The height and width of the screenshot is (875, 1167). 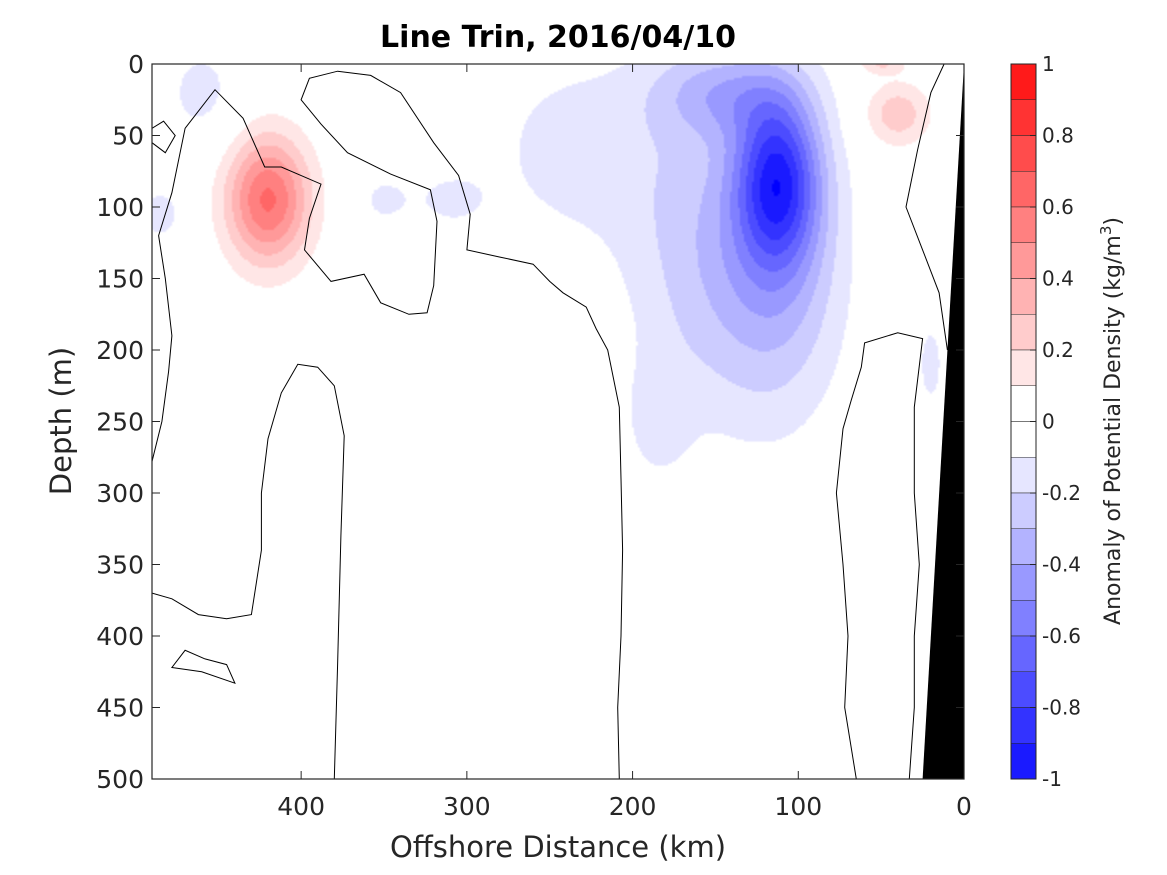 I want to click on x-axis-label: Offshore Distance (km), so click(x=558, y=847).